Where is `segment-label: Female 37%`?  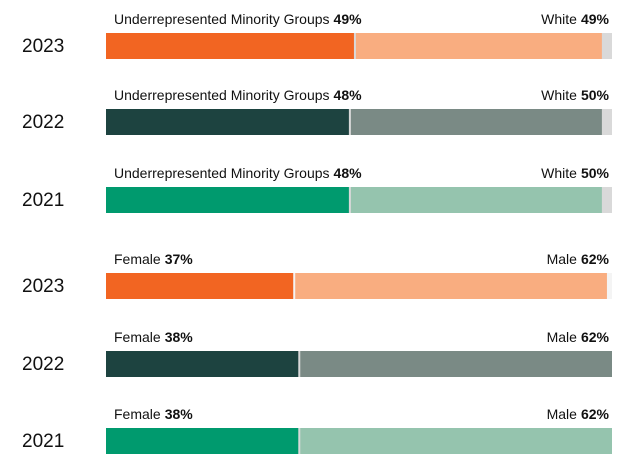 segment-label: Female 37% is located at coordinates (153, 259).